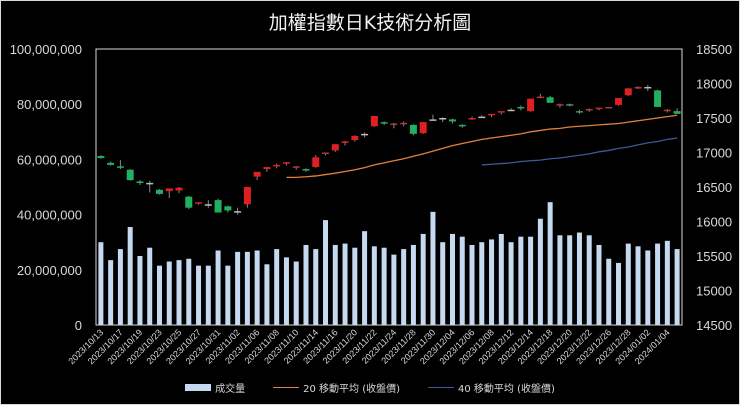 The width and height of the screenshot is (740, 405). I want to click on legend-item-volume: 成交量, so click(215, 387).